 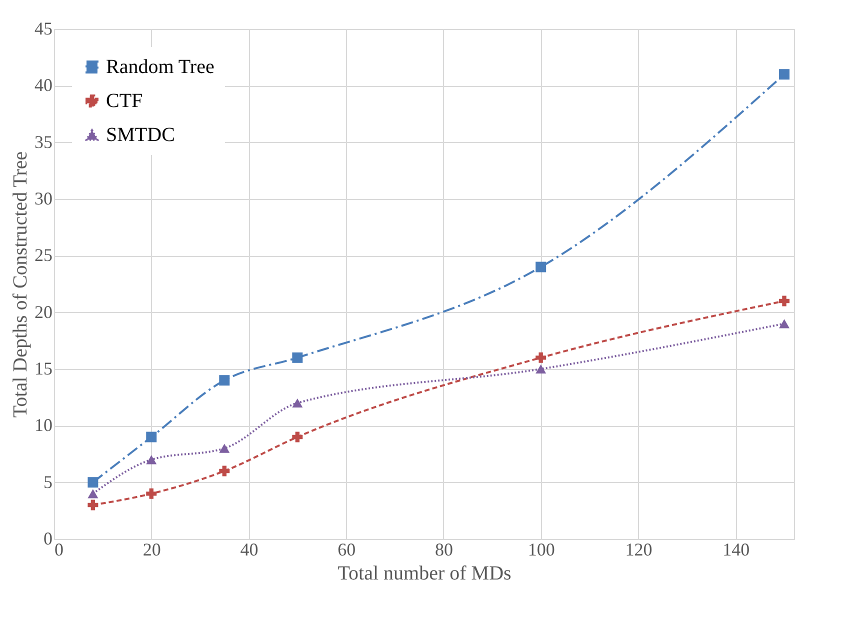 What do you see at coordinates (43, 425) in the screenshot?
I see `y-tick-label: 10` at bounding box center [43, 425].